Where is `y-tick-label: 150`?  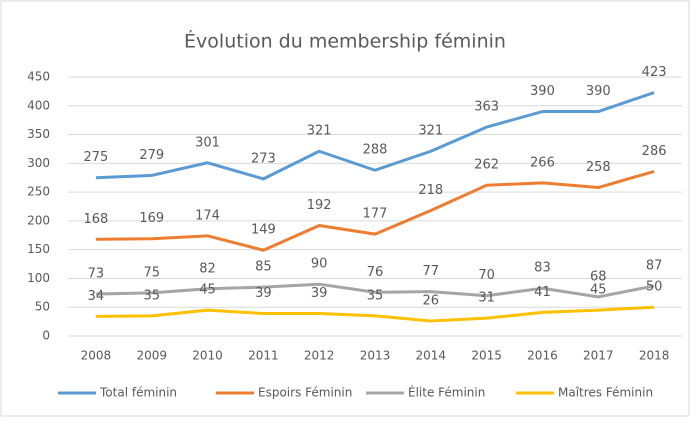
y-tick-label: 150 is located at coordinates (38, 249).